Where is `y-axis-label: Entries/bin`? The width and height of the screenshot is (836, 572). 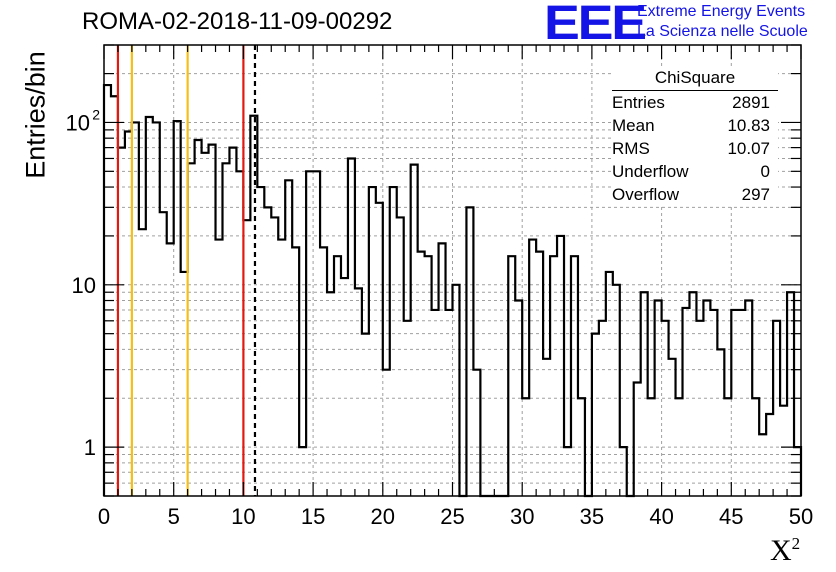 y-axis-label: Entries/bin is located at coordinates (35, 115).